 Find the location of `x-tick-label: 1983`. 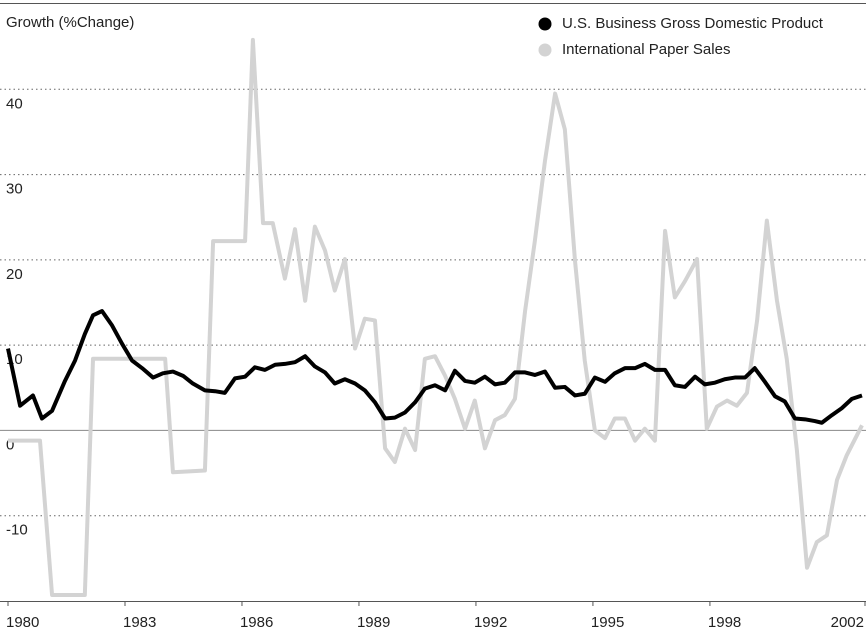

x-tick-label: 1983 is located at coordinates (139, 622).